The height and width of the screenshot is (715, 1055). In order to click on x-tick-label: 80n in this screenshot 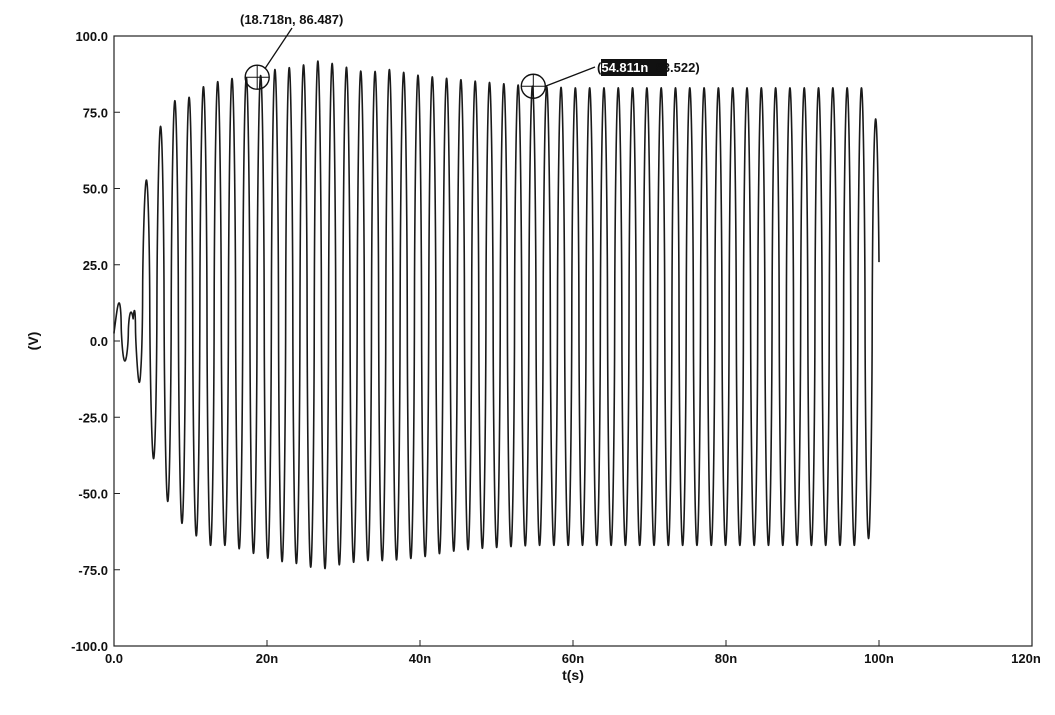, I will do `click(726, 658)`.